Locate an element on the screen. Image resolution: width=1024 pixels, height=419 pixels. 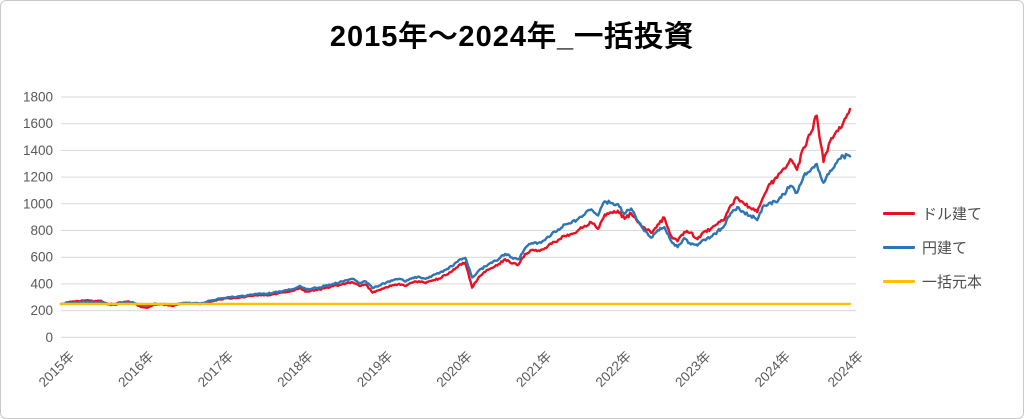
x-axis-tick-label: 2018年 is located at coordinates (294, 369).